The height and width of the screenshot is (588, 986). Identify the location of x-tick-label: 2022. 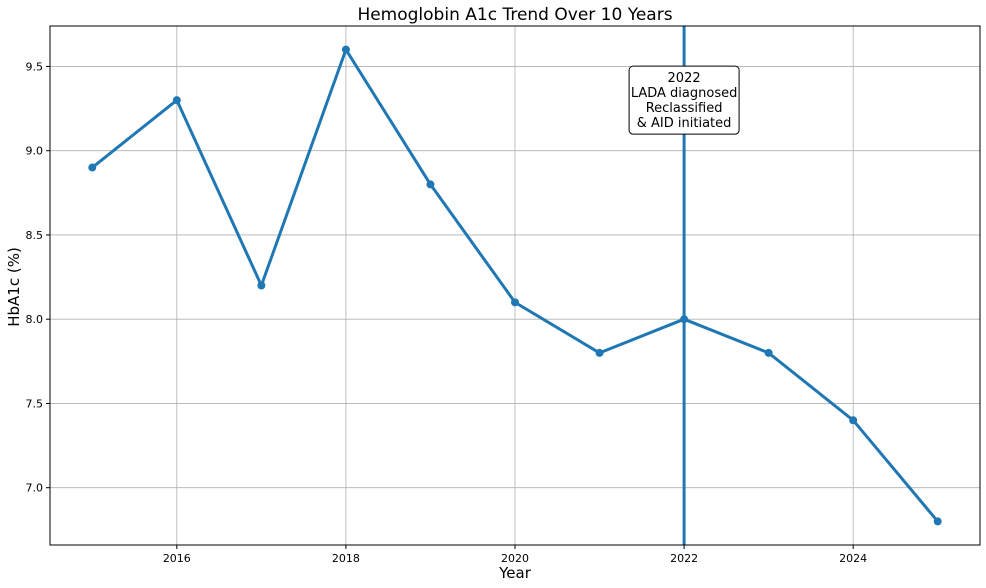
(684, 558).